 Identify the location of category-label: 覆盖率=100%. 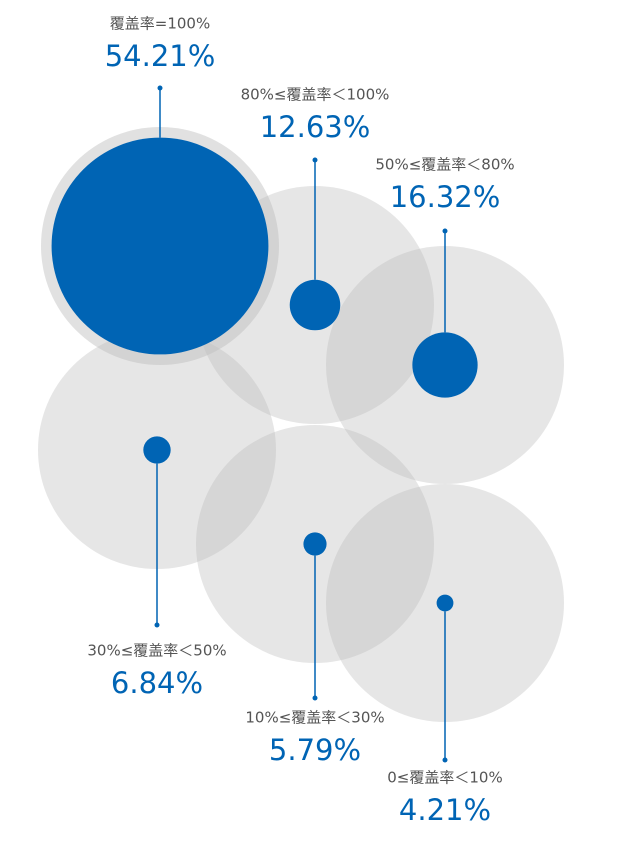
(160, 24).